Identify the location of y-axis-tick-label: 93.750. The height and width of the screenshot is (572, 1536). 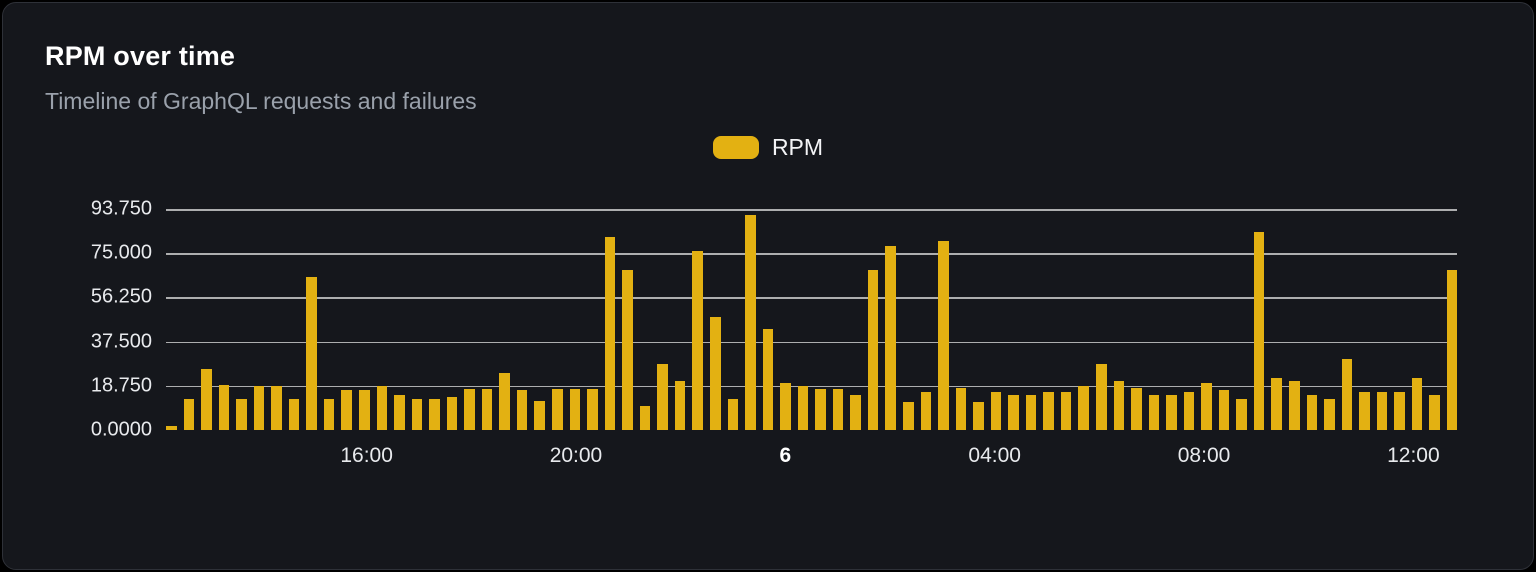
(121, 208).